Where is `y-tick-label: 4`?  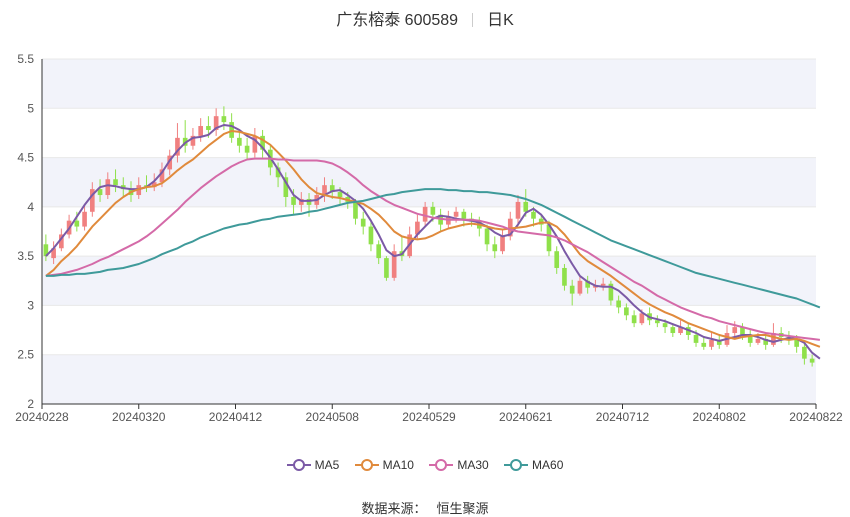 y-tick-label: 4 is located at coordinates (30, 207).